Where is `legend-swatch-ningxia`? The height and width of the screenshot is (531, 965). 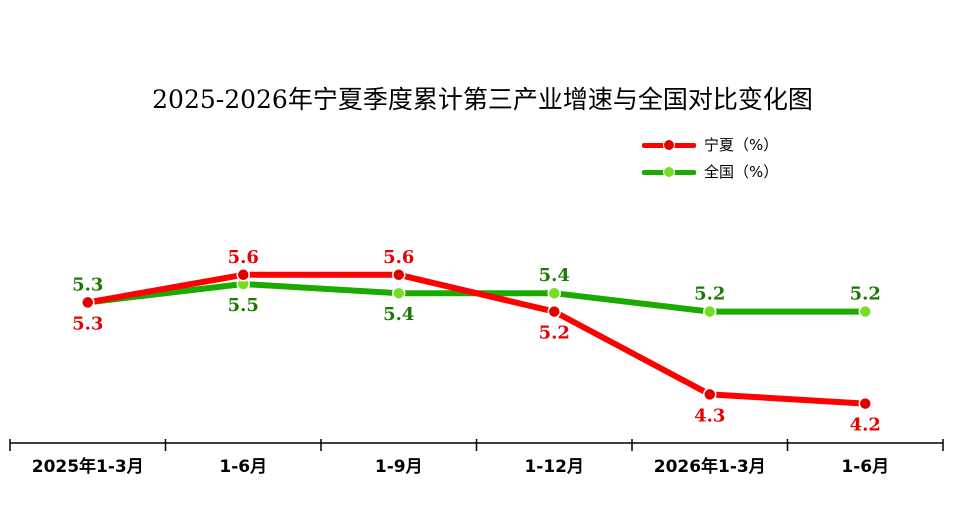 legend-swatch-ningxia is located at coordinates (669, 145).